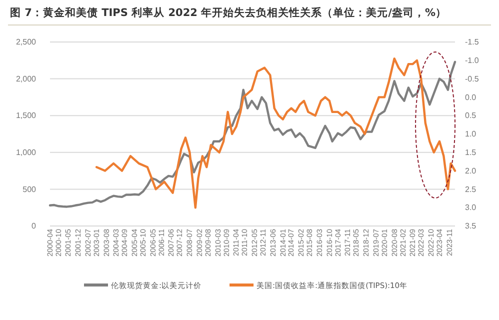 This screenshot has height=320, width=499. What do you see at coordinates (471, 115) in the screenshot?
I see `y2-tick-label: 0.5` at bounding box center [471, 115].